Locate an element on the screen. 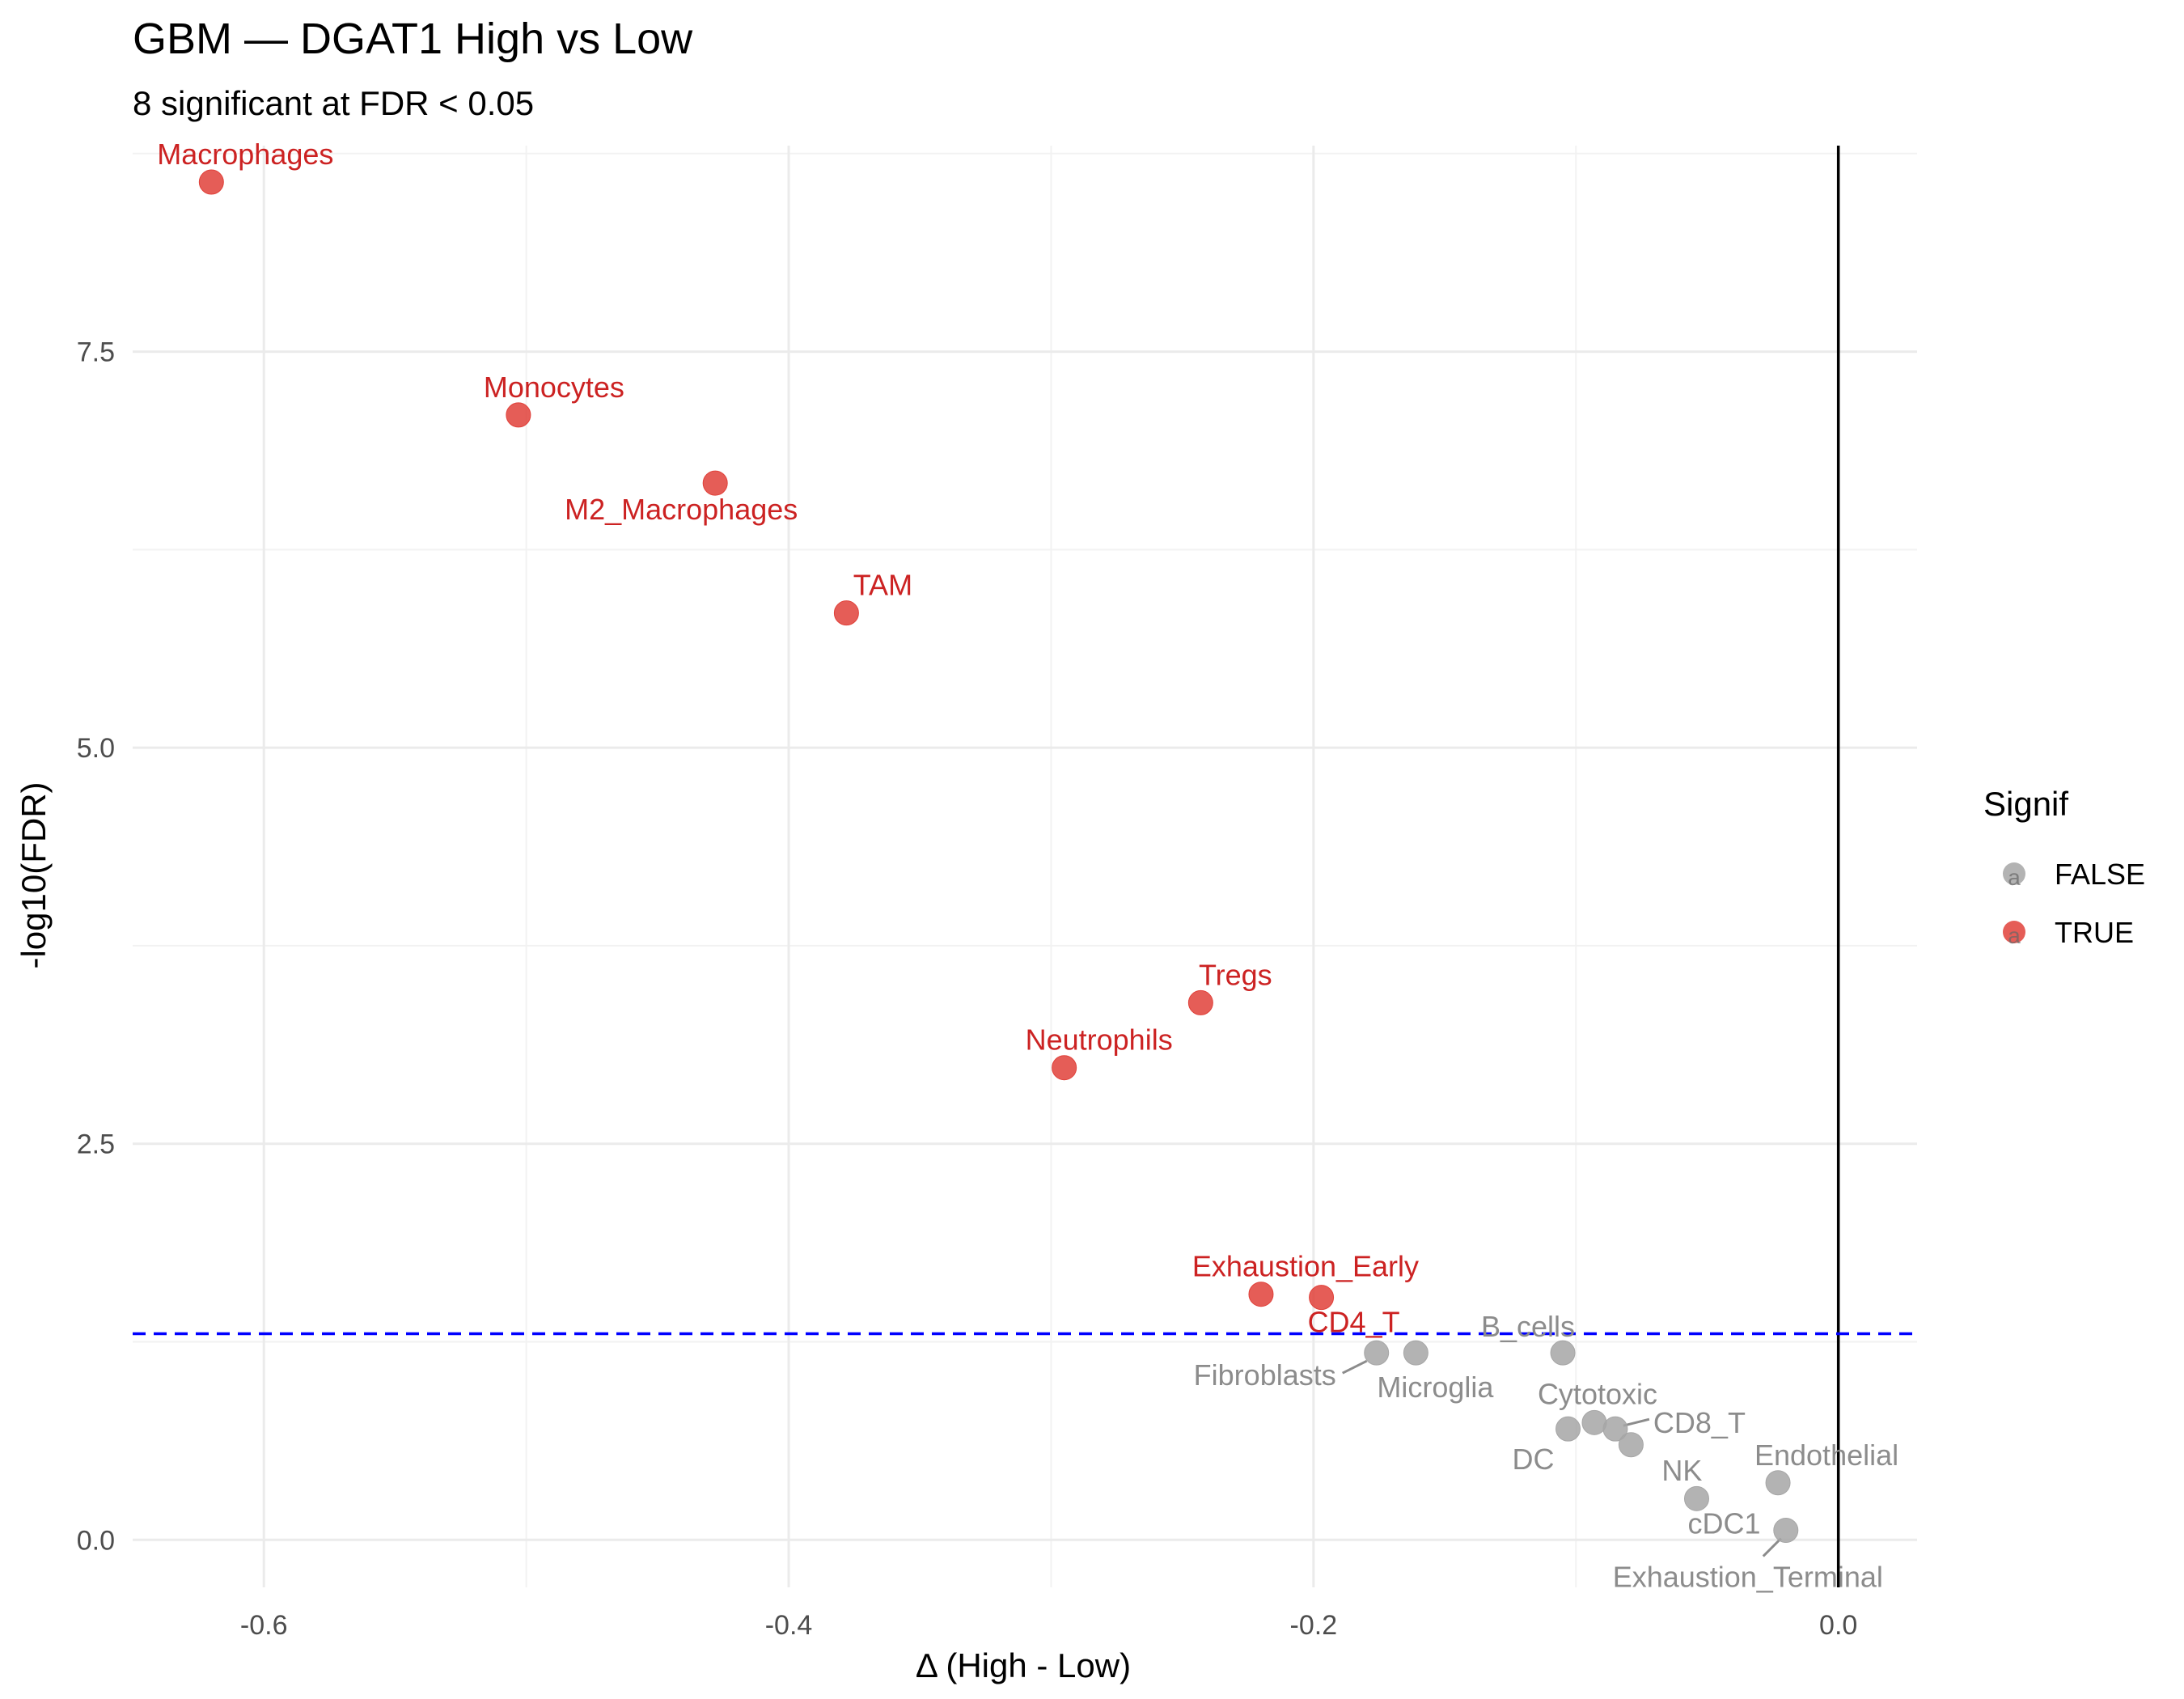 The width and height of the screenshot is (2184, 1699). point-label: M2_Macrophages is located at coordinates (681, 509).